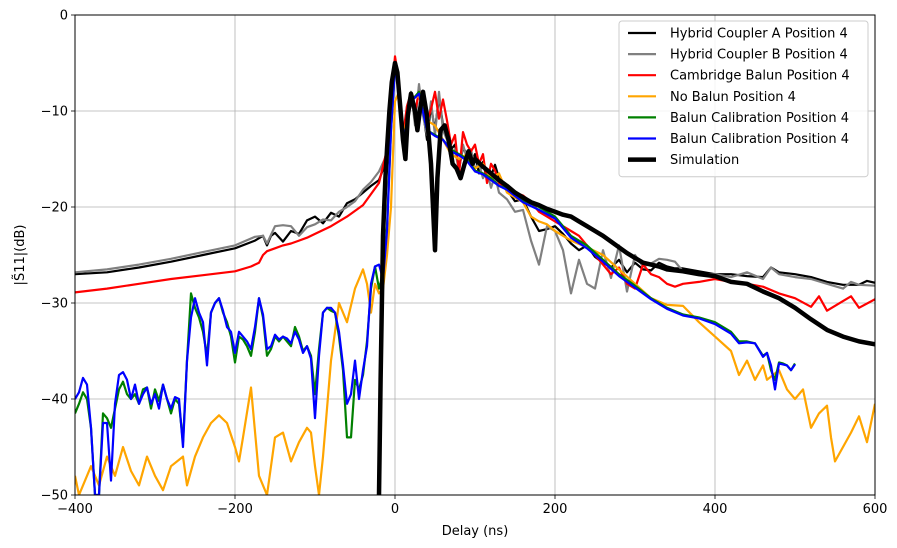  What do you see at coordinates (20, 255) in the screenshot?
I see `y-axis-label: |S̃11|(dB)` at bounding box center [20, 255].